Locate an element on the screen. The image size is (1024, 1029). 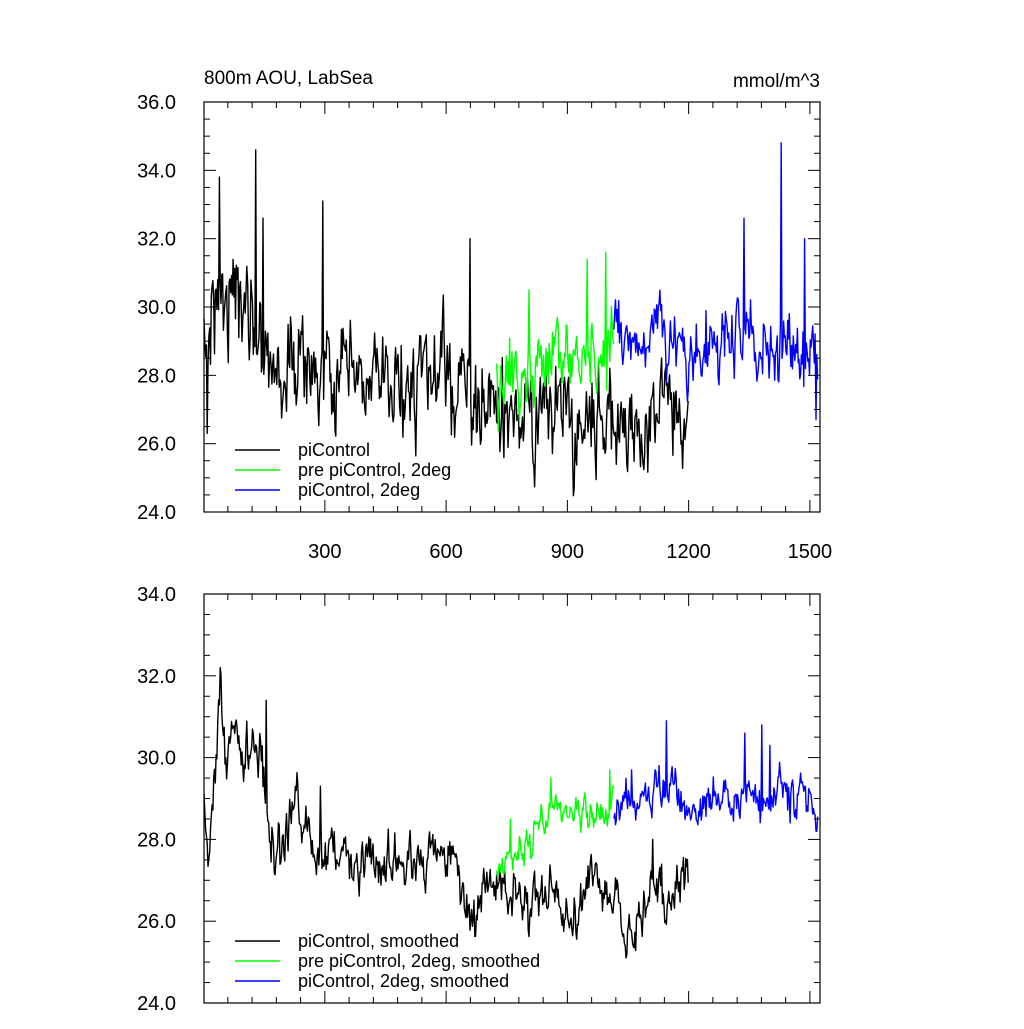
x-tick-label: 300 is located at coordinates (324, 552).